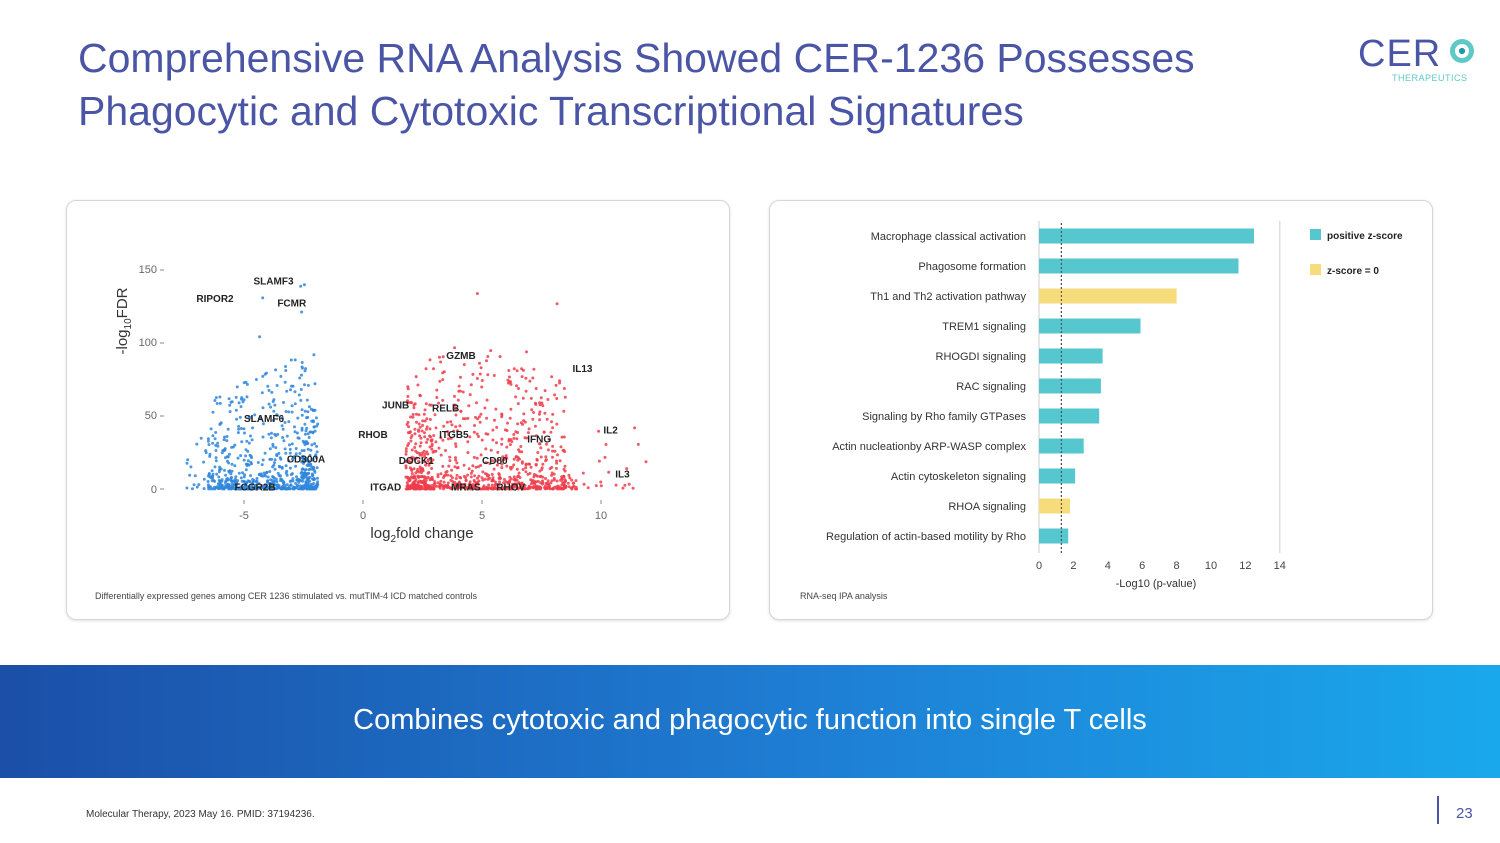 This screenshot has width=1500, height=843. What do you see at coordinates (363, 516) in the screenshot?
I see `x-tick-label: 0` at bounding box center [363, 516].